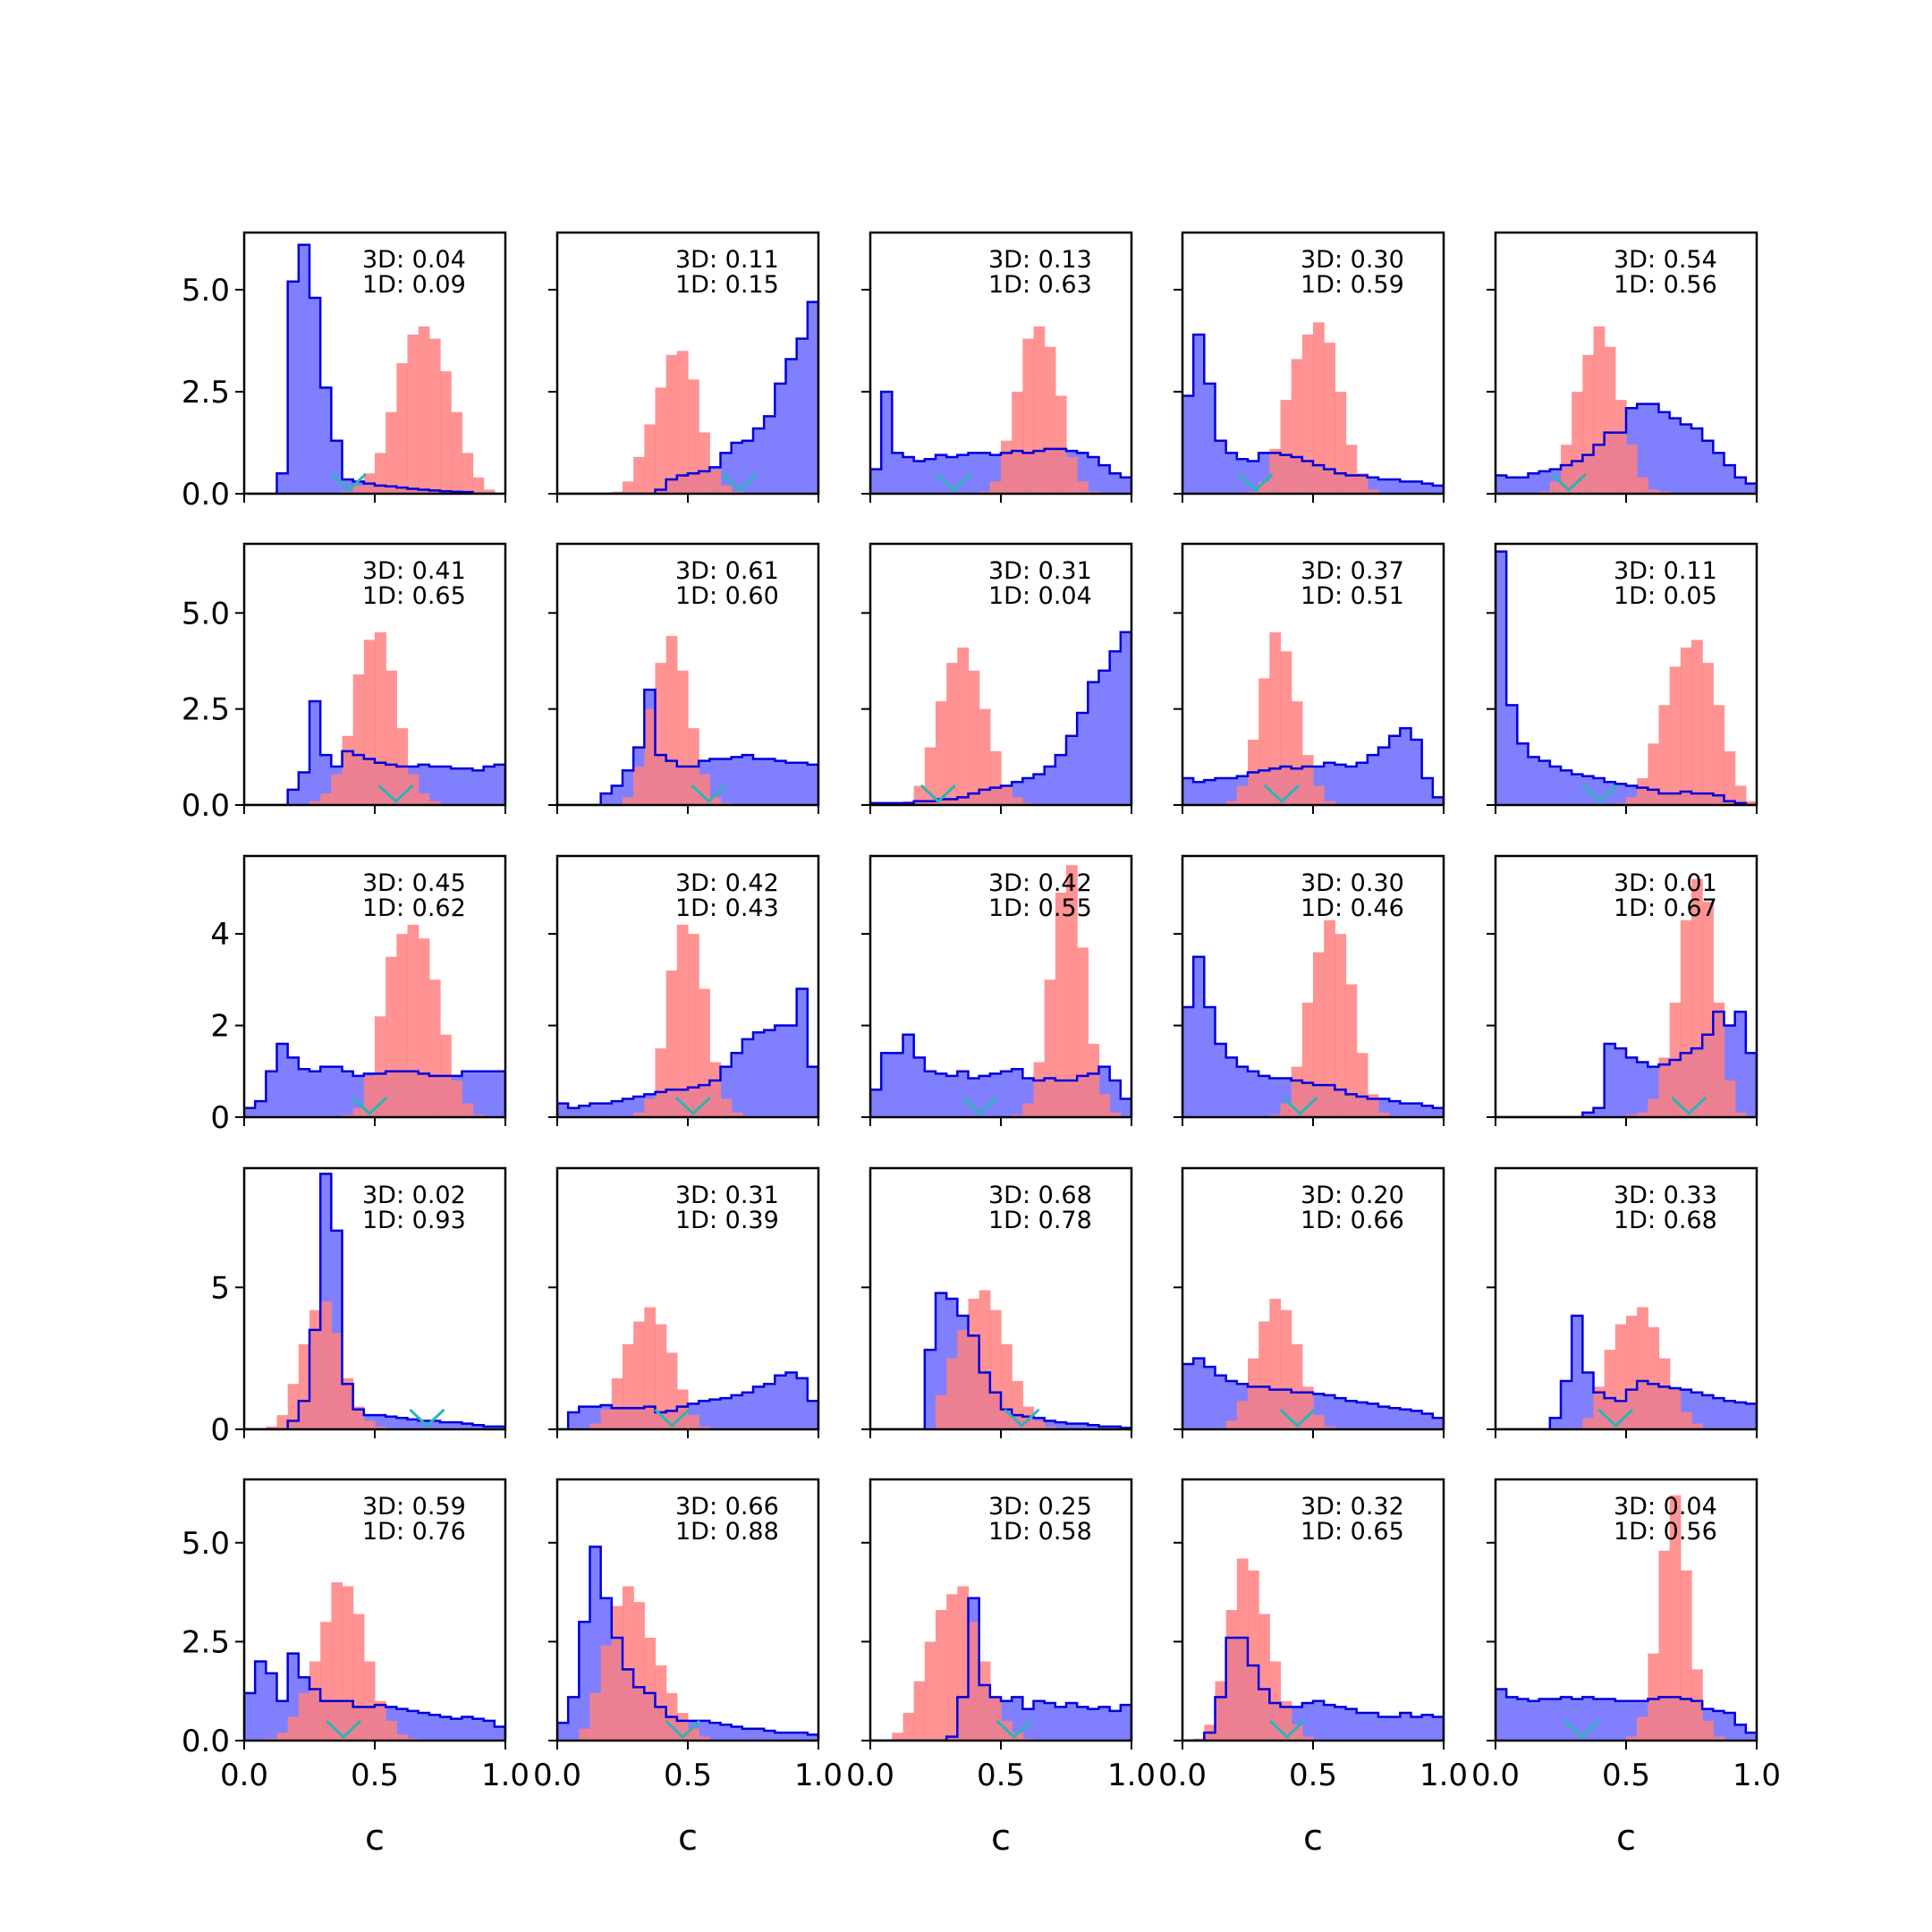 This screenshot has height=1932, width=1932. Describe the element at coordinates (1040, 1195) in the screenshot. I see `annotation-3d: 3D: 0.68` at that location.